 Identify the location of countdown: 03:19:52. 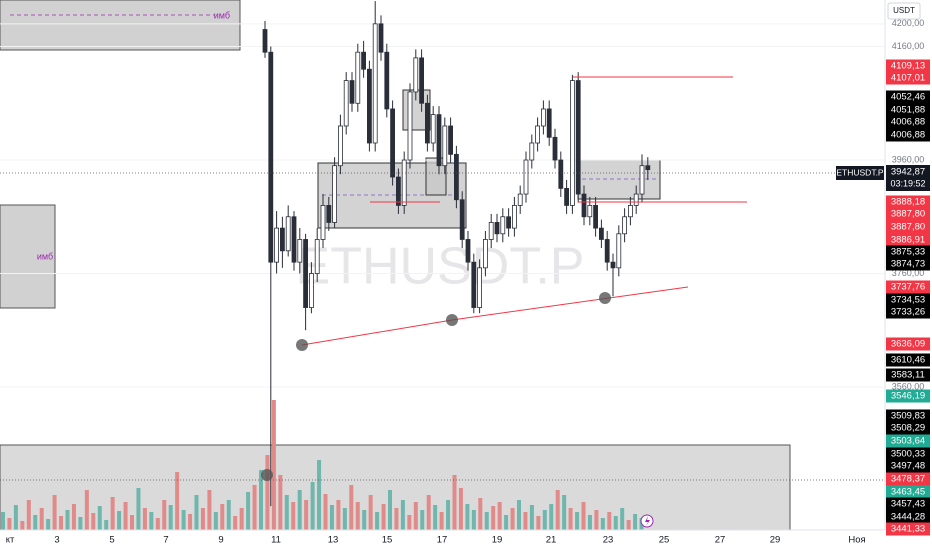
(907, 183).